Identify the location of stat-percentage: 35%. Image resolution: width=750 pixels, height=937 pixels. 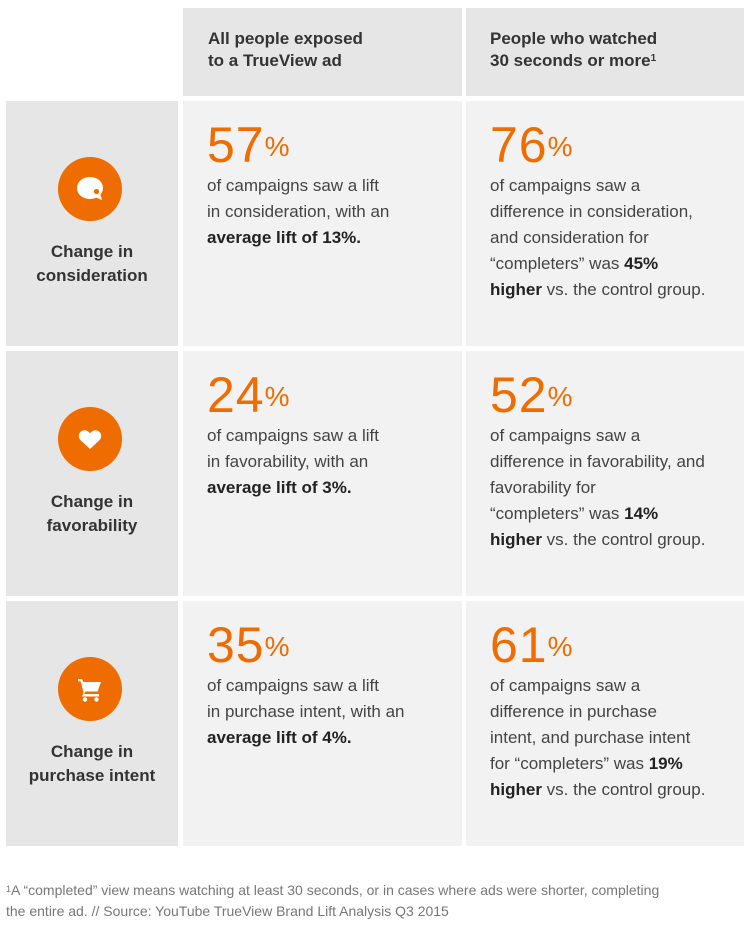
(249, 645).